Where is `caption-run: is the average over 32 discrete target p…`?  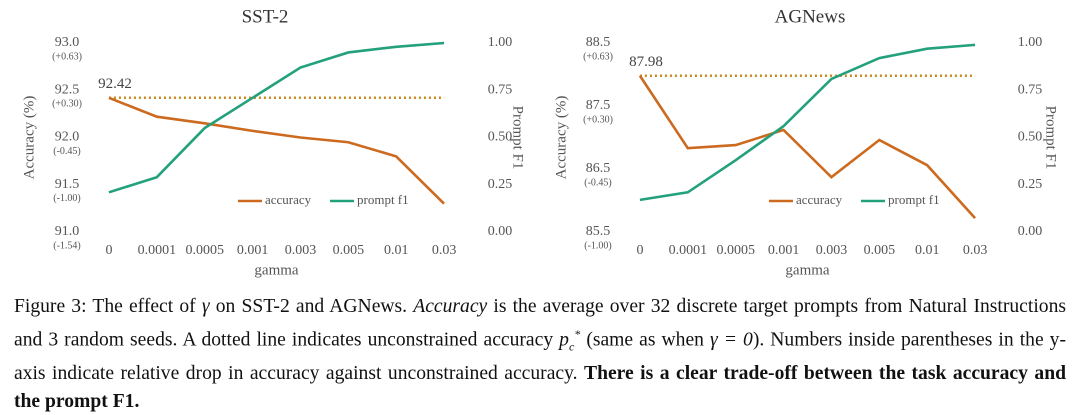 caption-run: is the average over 32 discrete target p… is located at coordinates (540, 323).